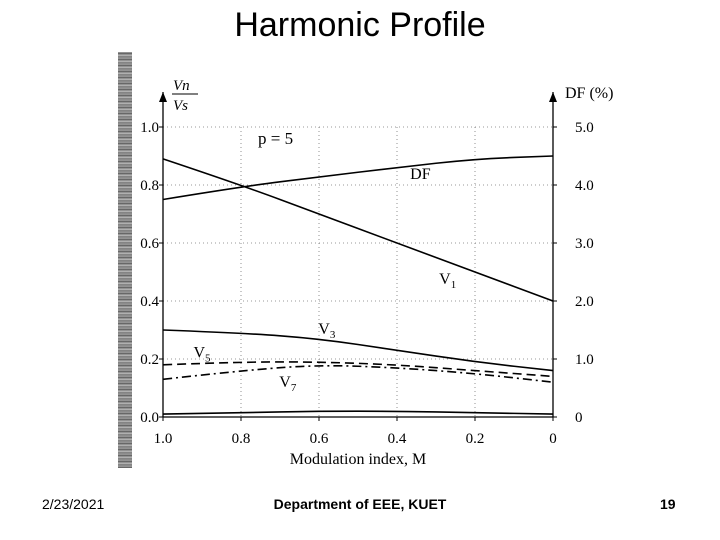 The height and width of the screenshot is (540, 720). I want to click on footer-department: Department of EEE, KUET, so click(360, 504).